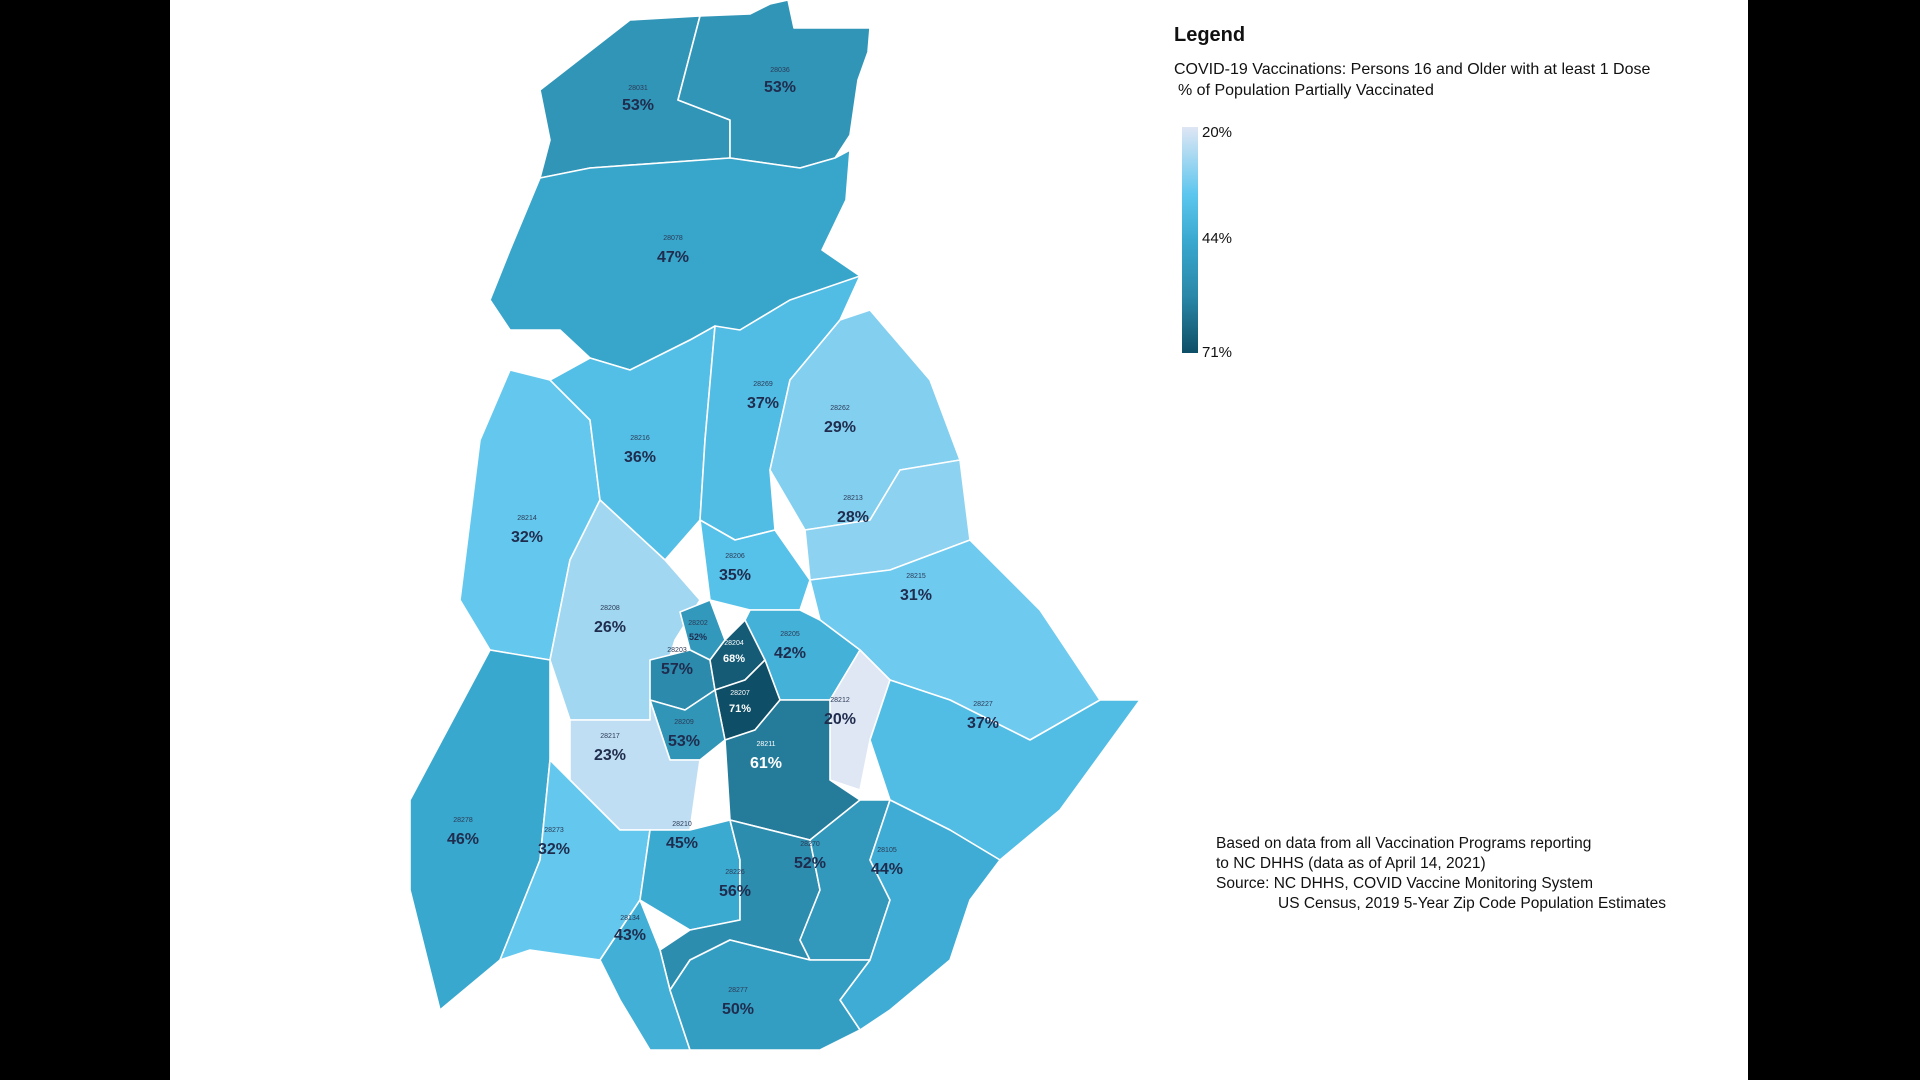  I want to click on zone-label-28270: 28270 52%, so click(810, 856).